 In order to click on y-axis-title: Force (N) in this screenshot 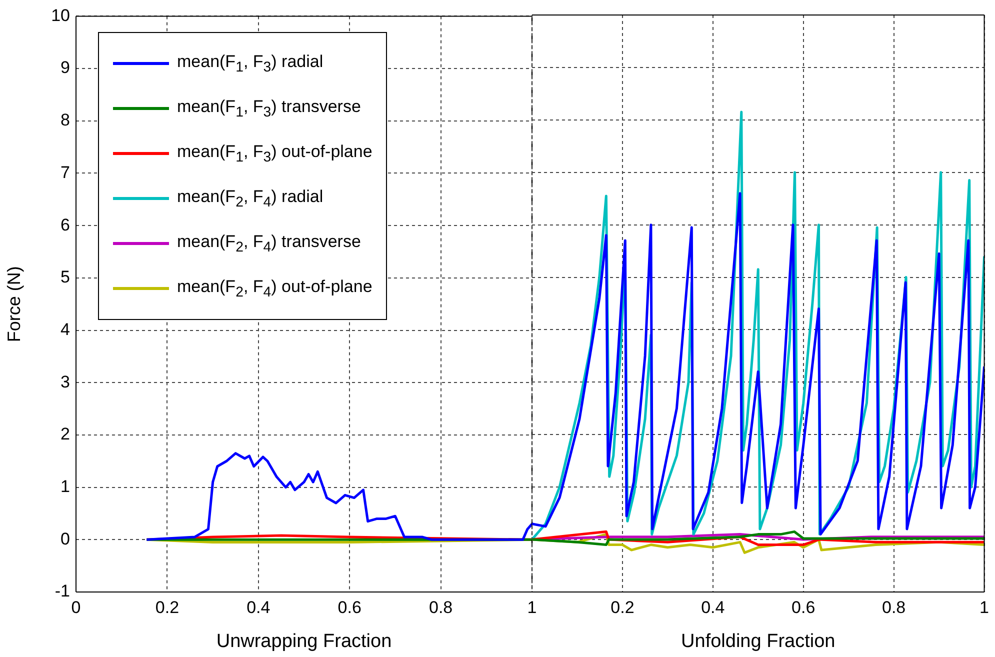, I will do `click(14, 304)`.